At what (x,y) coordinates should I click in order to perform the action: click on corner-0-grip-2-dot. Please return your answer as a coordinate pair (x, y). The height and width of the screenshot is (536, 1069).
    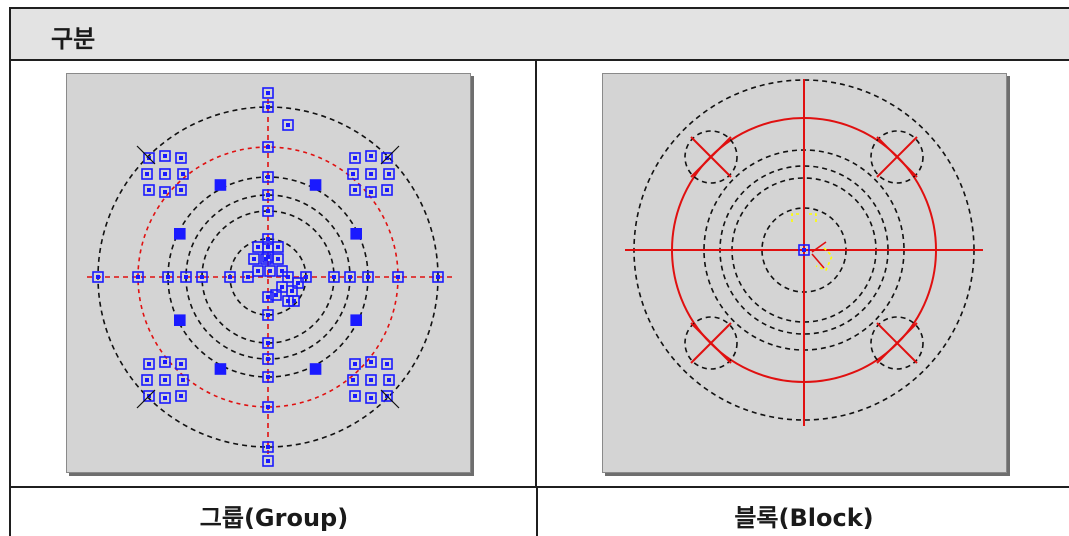
    Looking at the image, I should click on (181, 158).